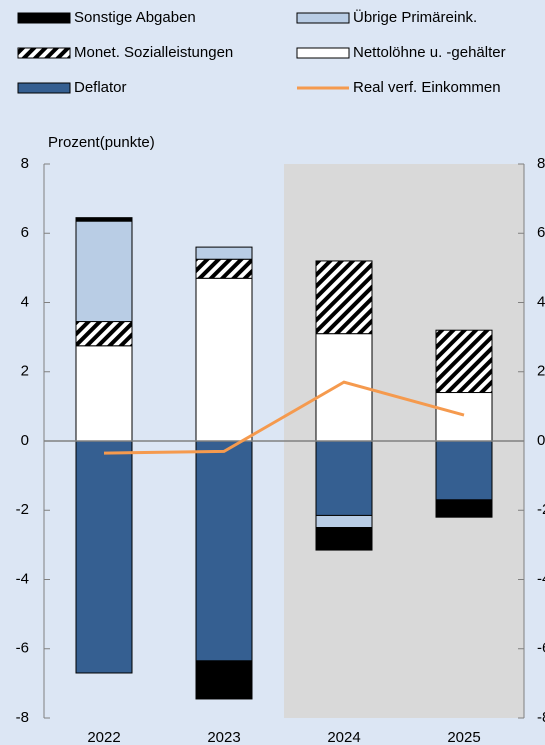  I want to click on y2-tick-label: 6, so click(541, 232).